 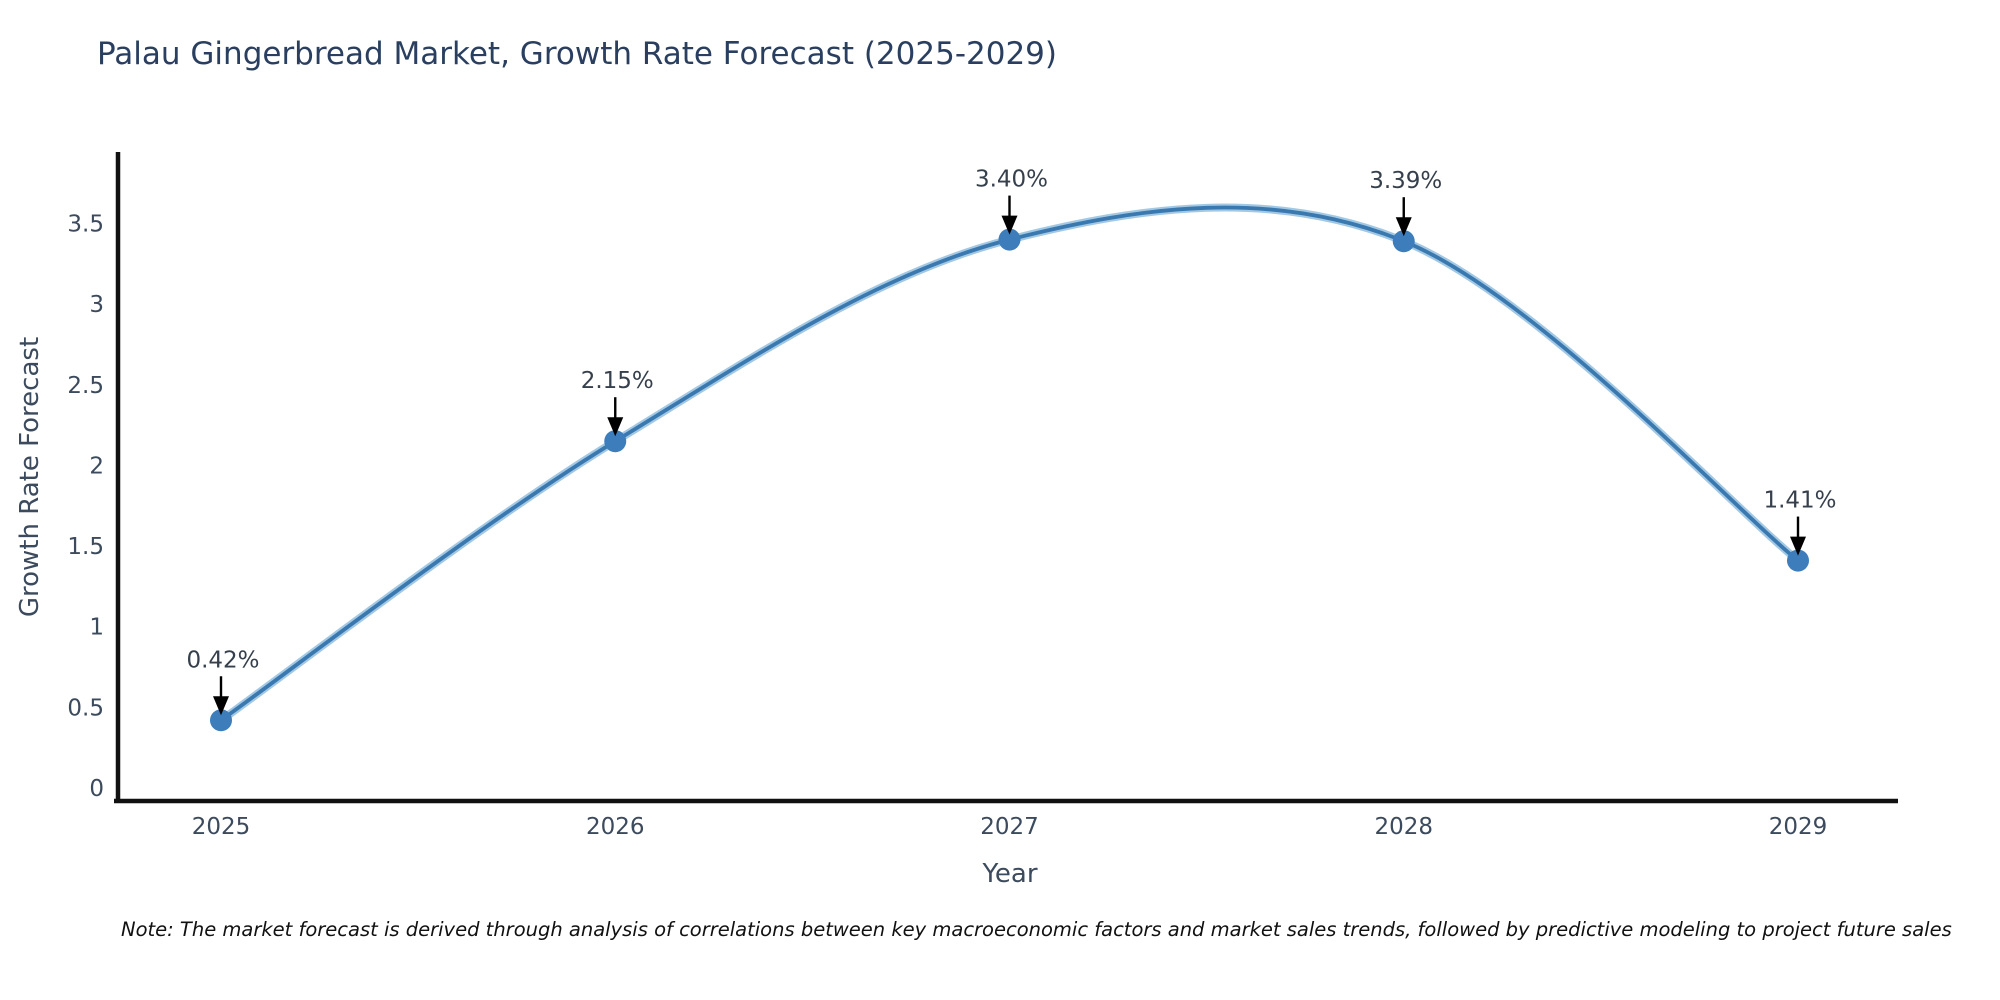 What do you see at coordinates (85, 224) in the screenshot?
I see `y-tick-label: 3.5` at bounding box center [85, 224].